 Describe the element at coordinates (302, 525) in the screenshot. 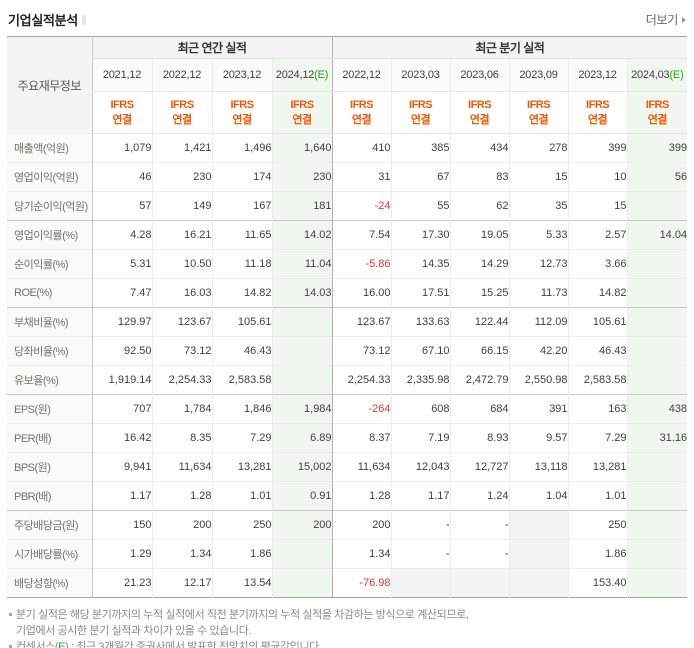

I see `cell: 200` at that location.